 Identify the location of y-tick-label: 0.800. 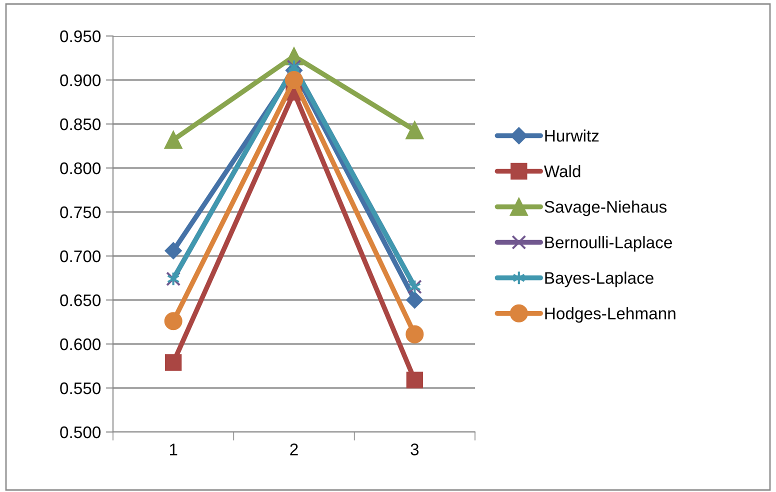
(80, 168).